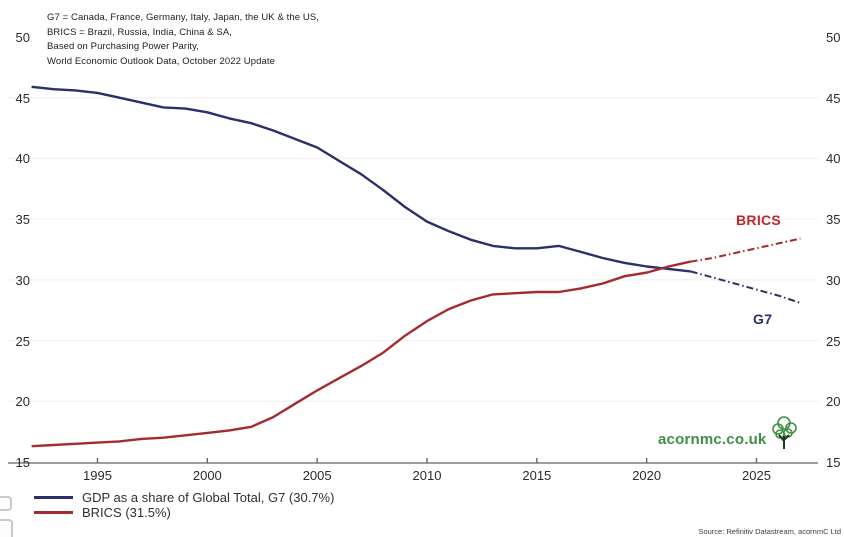 The image size is (844, 537). What do you see at coordinates (123, 46) in the screenshot?
I see `annotation-line-3: Based on Purchasing Power Parity,` at bounding box center [123, 46].